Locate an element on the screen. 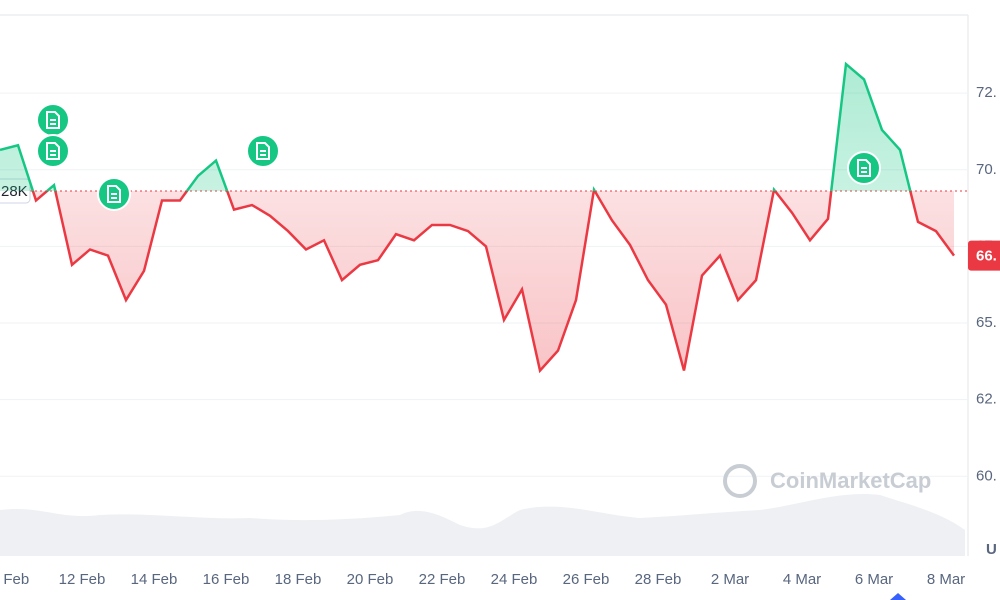 Image resolution: width=1000 pixels, height=600 pixels. x-tick-label: 4 Mar is located at coordinates (802, 579).